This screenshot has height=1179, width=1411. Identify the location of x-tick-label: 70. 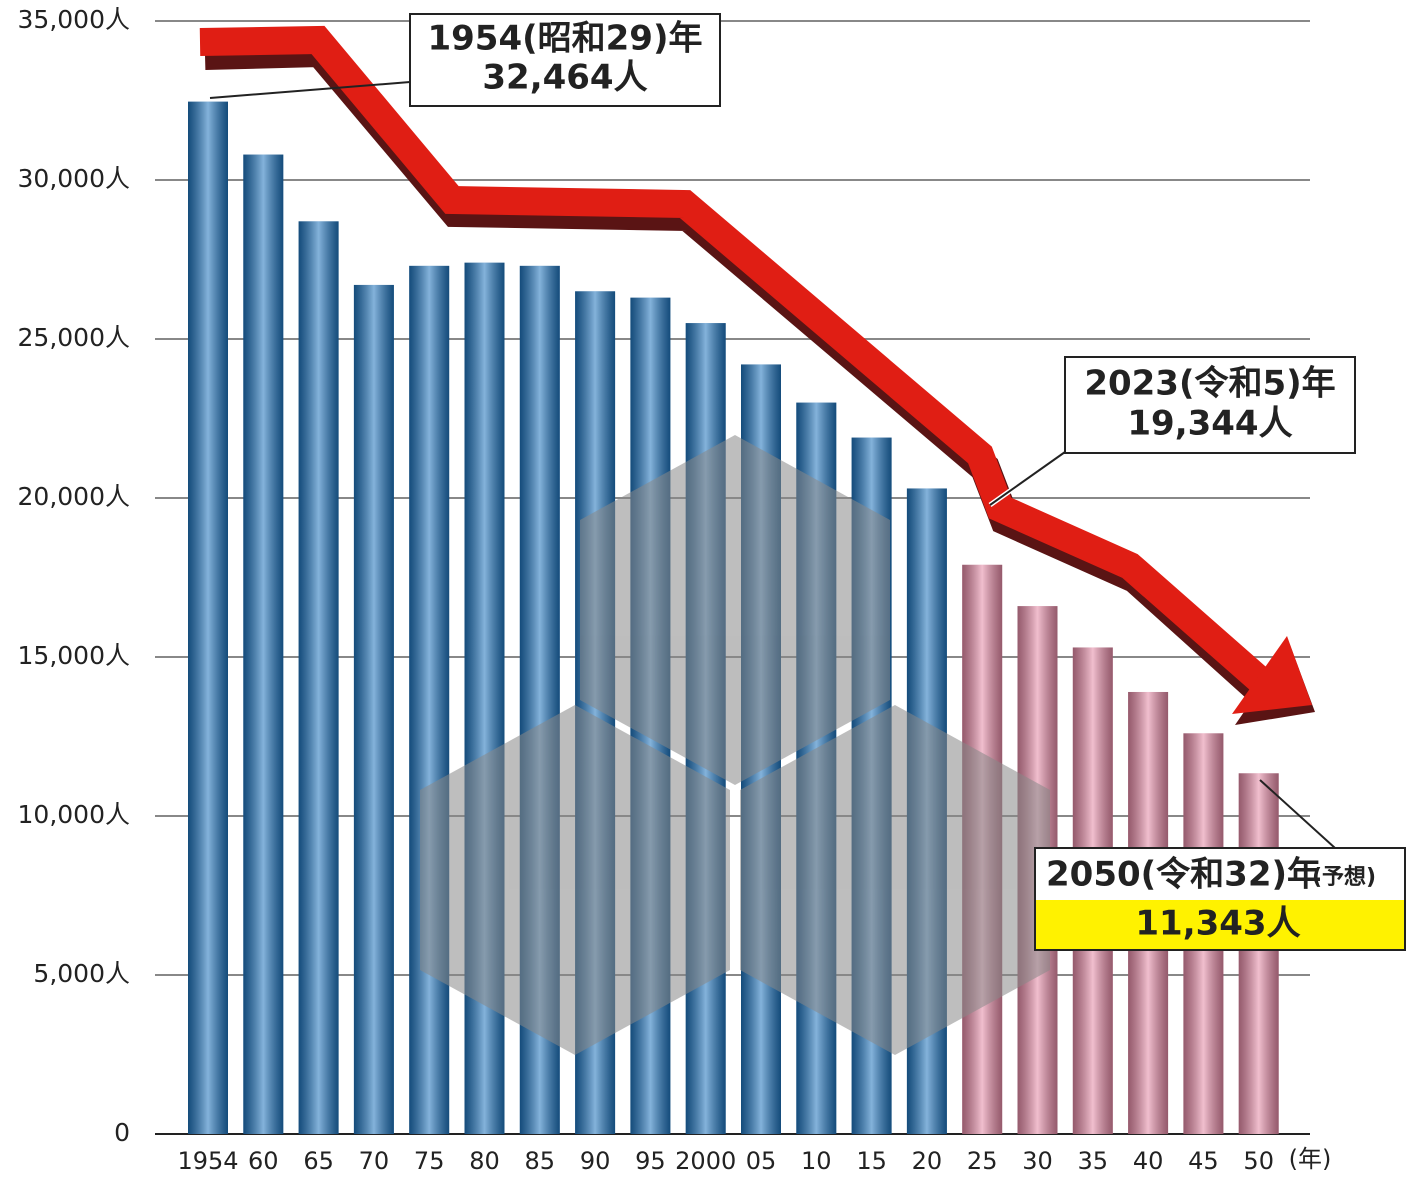
(374, 1161).